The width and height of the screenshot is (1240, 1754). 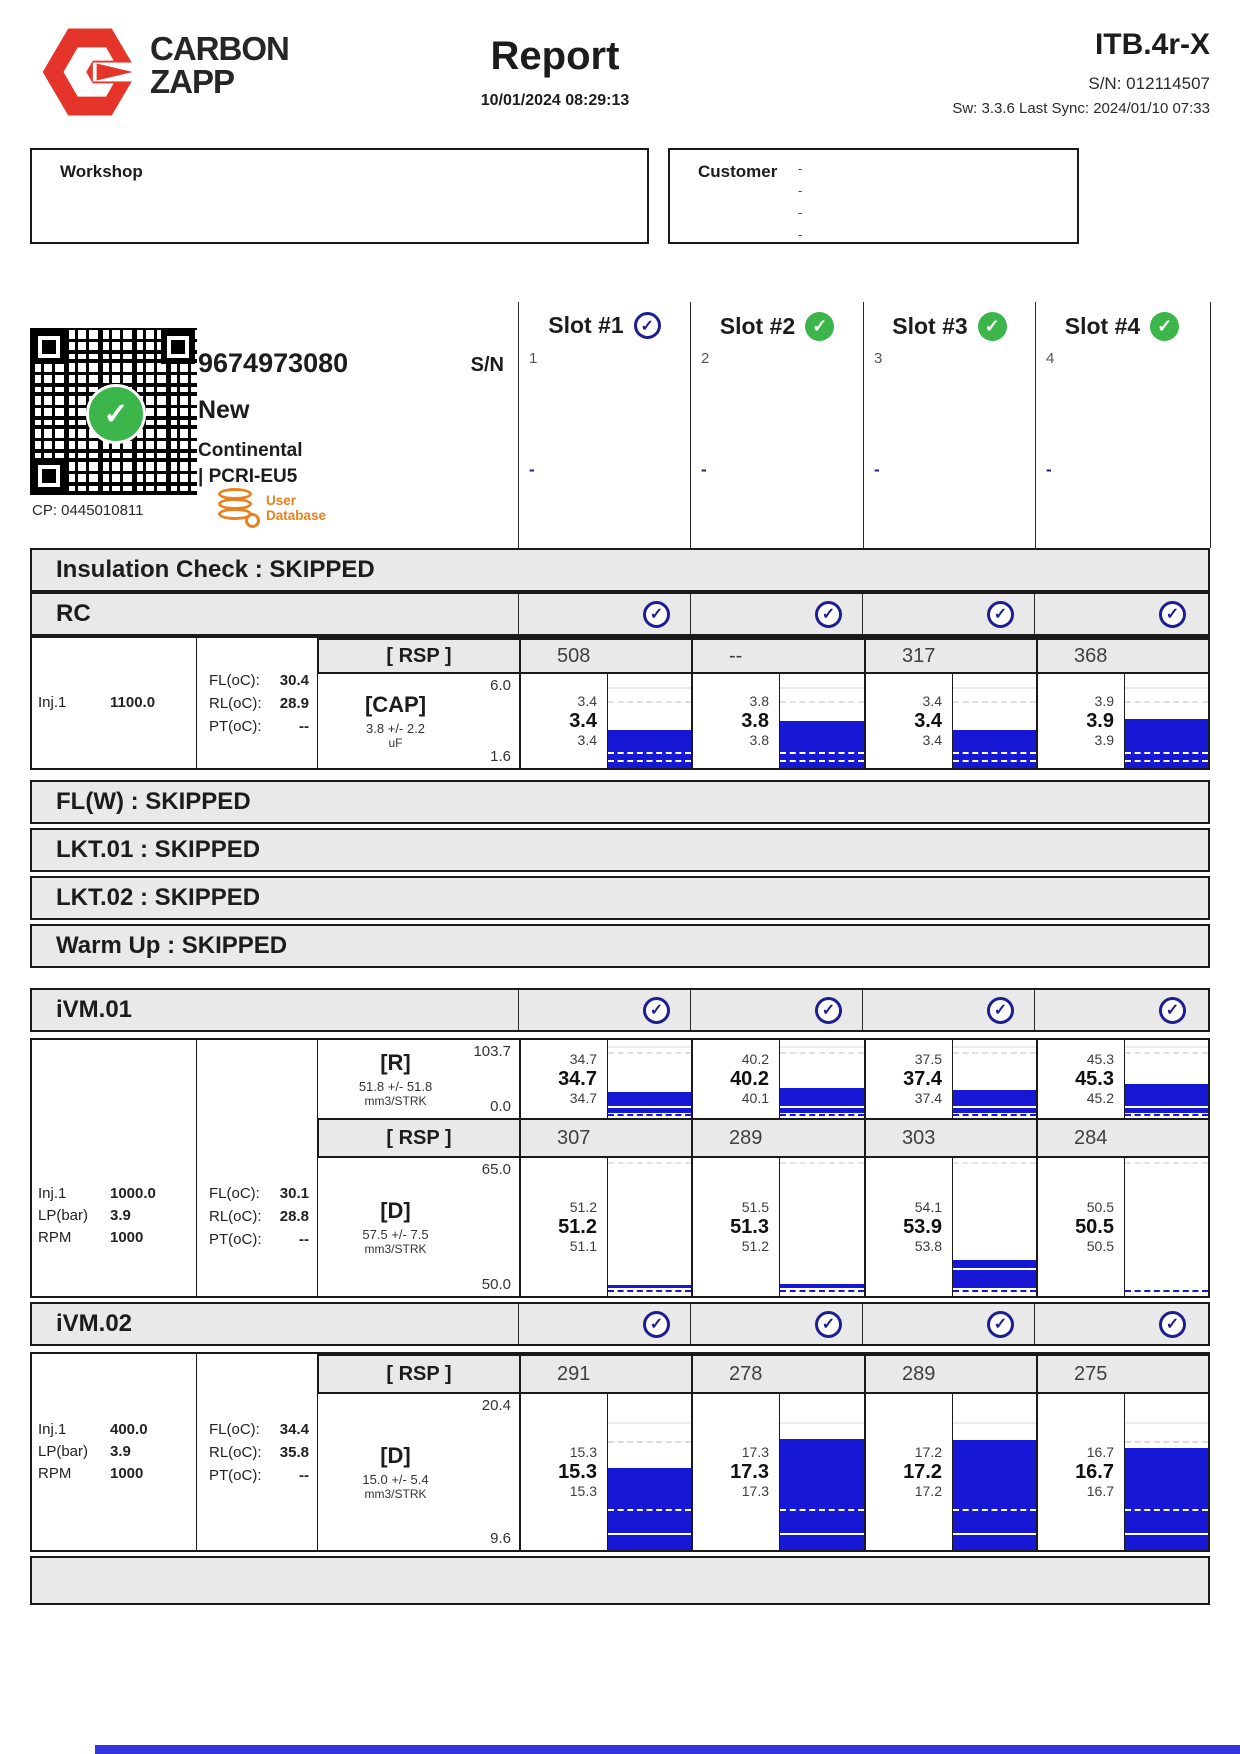 I want to click on warmup-band: Warm Up : SKIPPED, so click(x=620, y=946).